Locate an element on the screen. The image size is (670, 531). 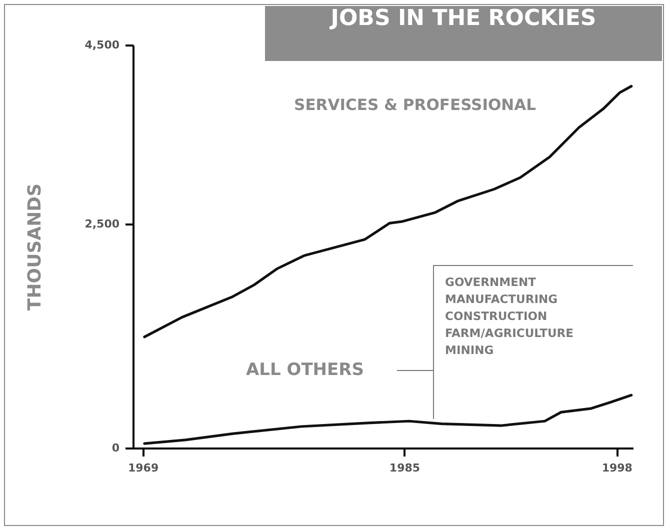
annotation: FARM/AGRICULTURE is located at coordinates (509, 333).